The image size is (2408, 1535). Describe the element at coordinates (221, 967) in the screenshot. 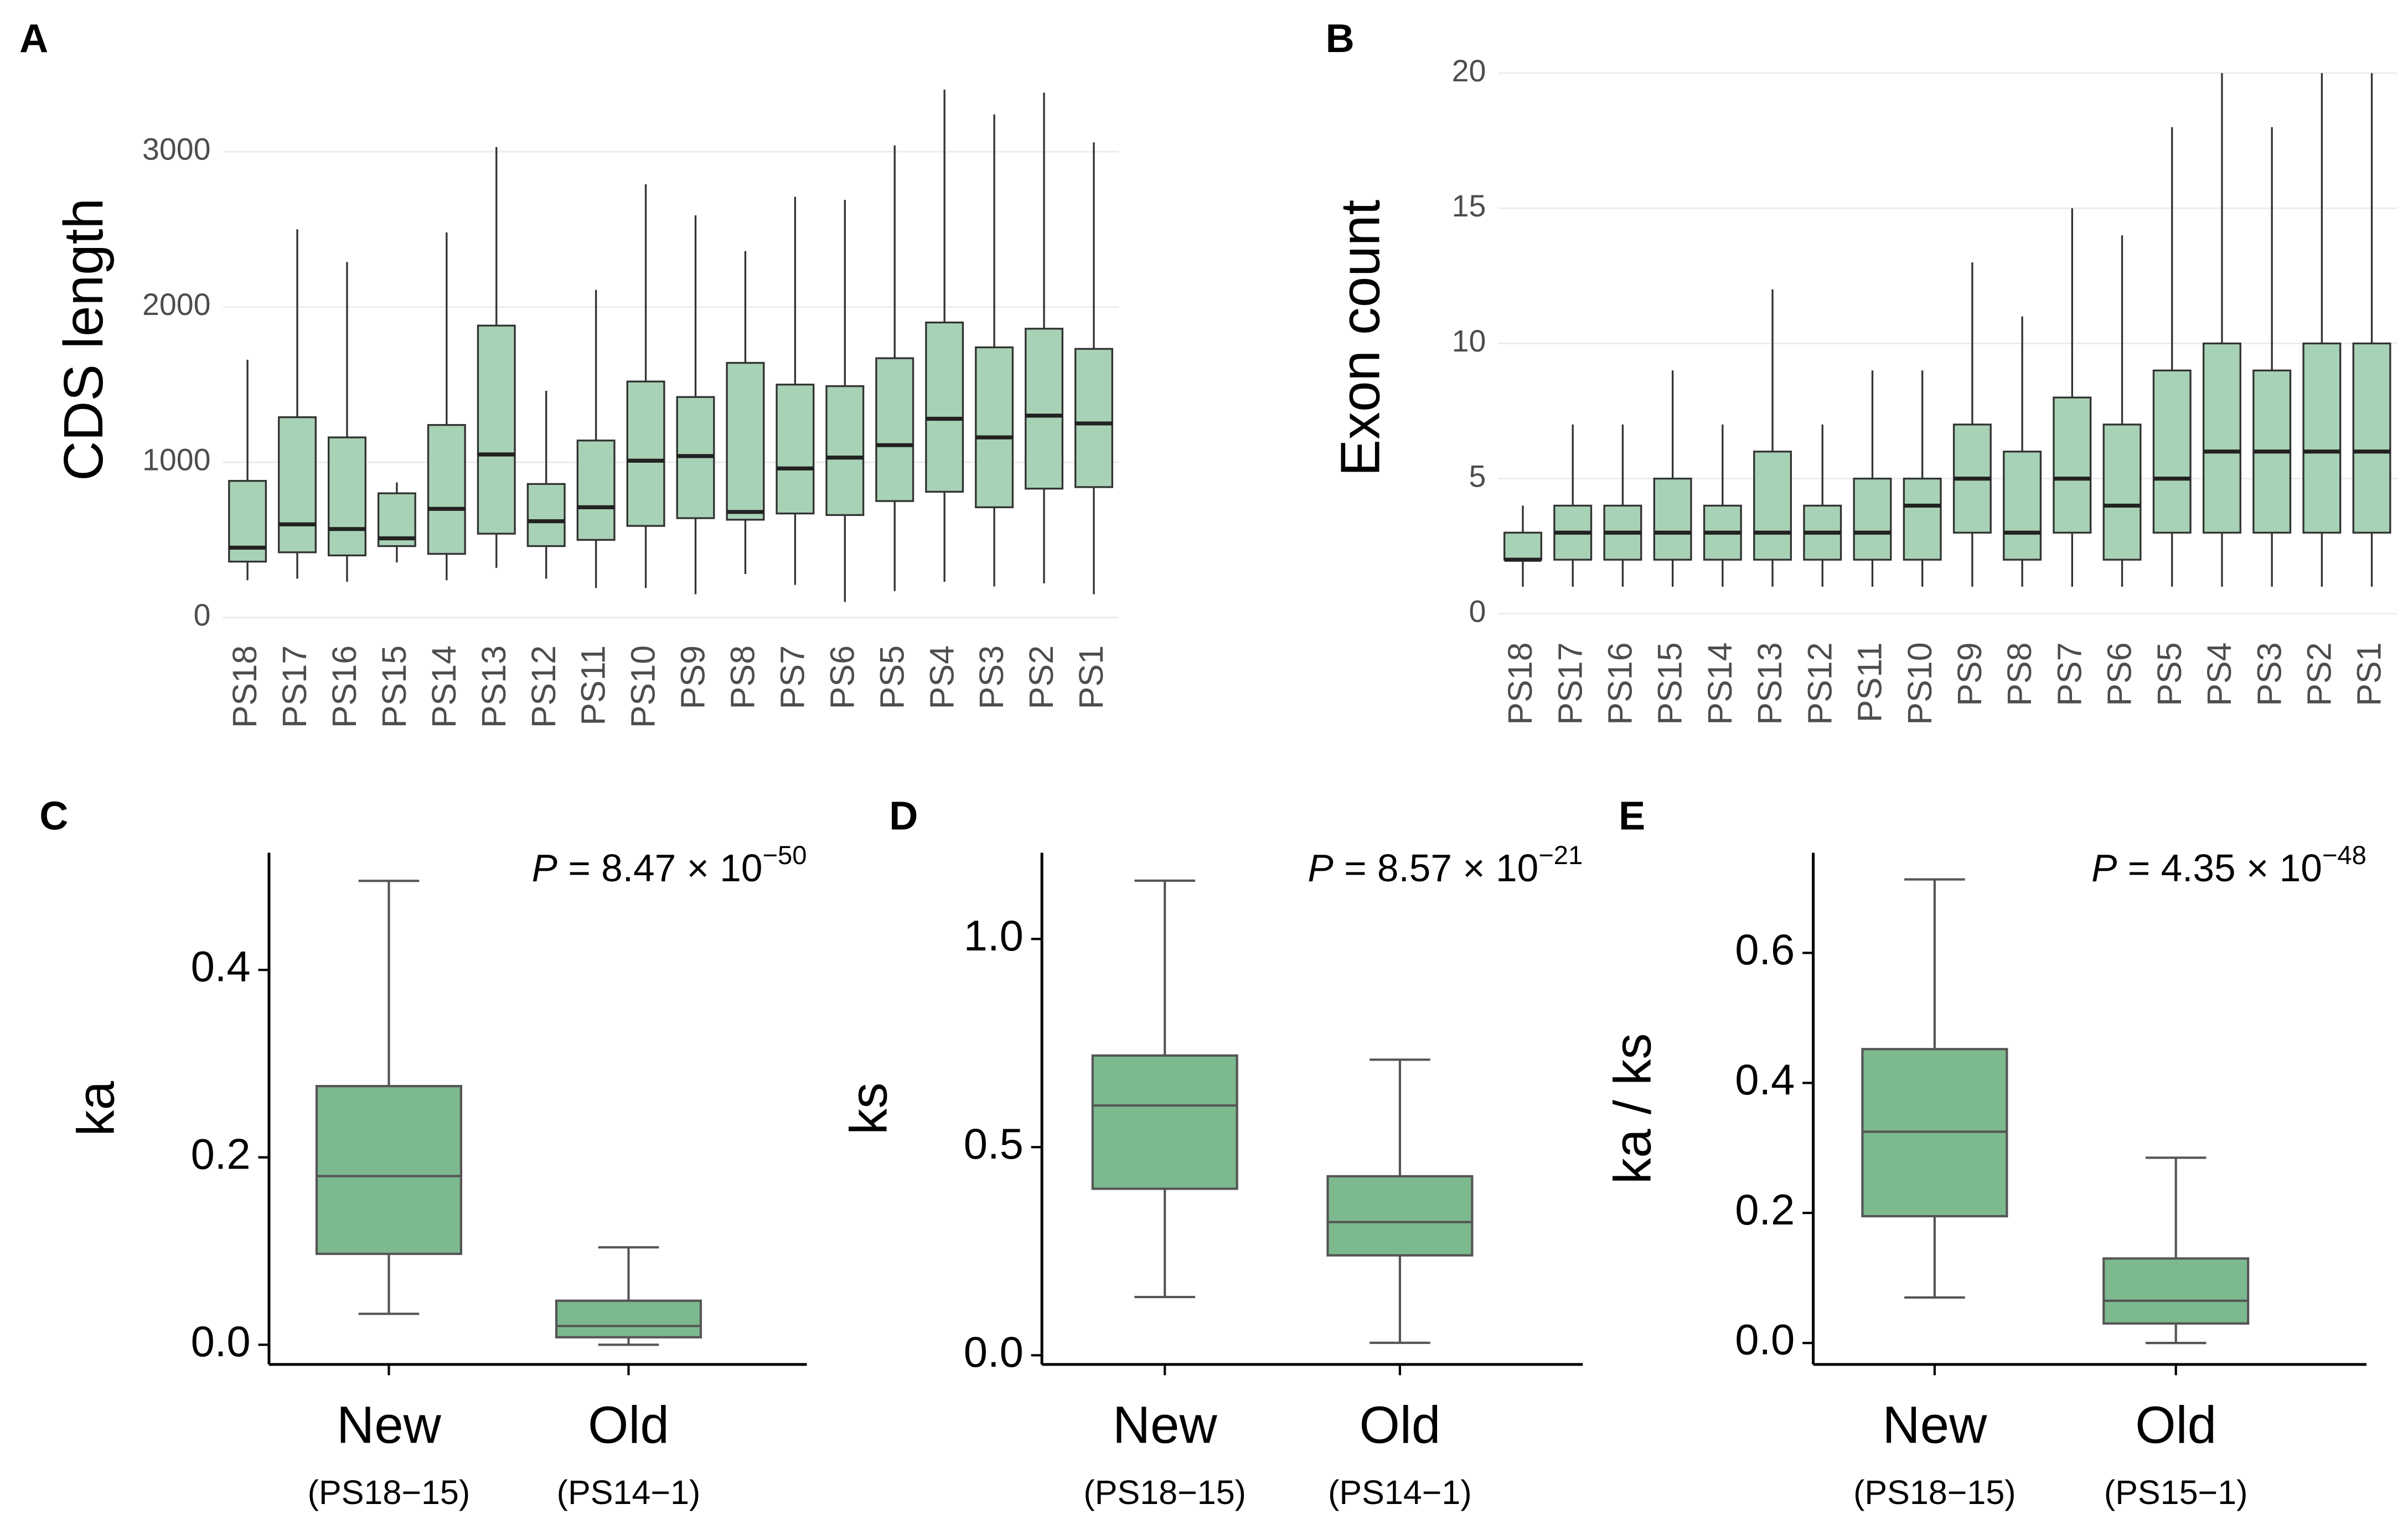

I see `y-tick-label: 0.4` at that location.